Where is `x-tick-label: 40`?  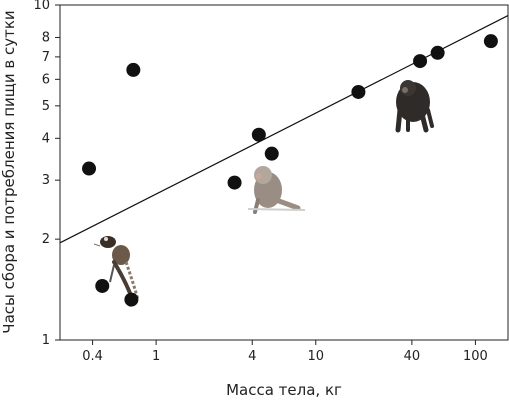
x-tick-label: 40 is located at coordinates (412, 356).